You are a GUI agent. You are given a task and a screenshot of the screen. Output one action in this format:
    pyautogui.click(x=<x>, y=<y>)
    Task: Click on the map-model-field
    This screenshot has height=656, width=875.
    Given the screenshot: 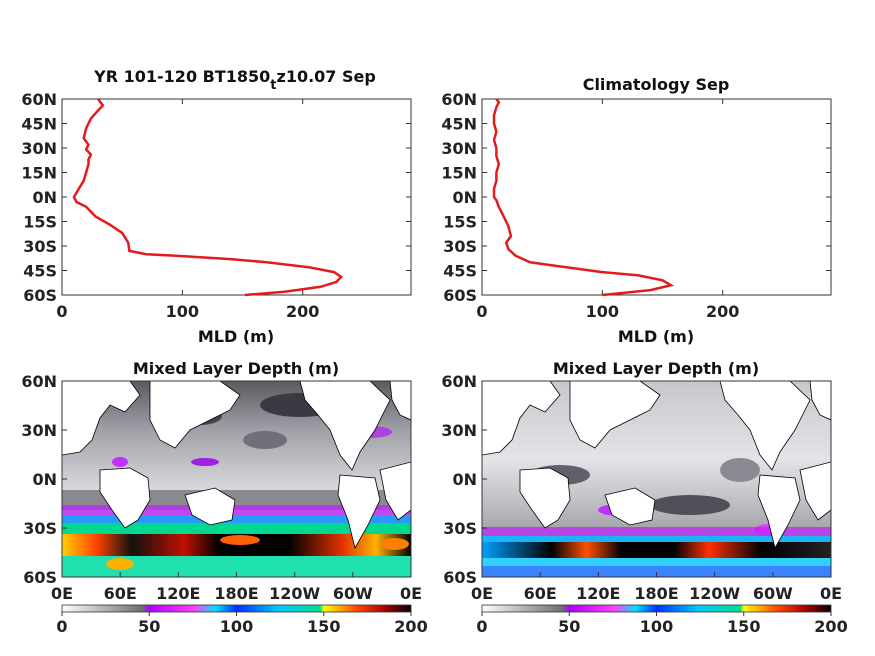 What is the action you would take?
    pyautogui.click(x=236, y=479)
    